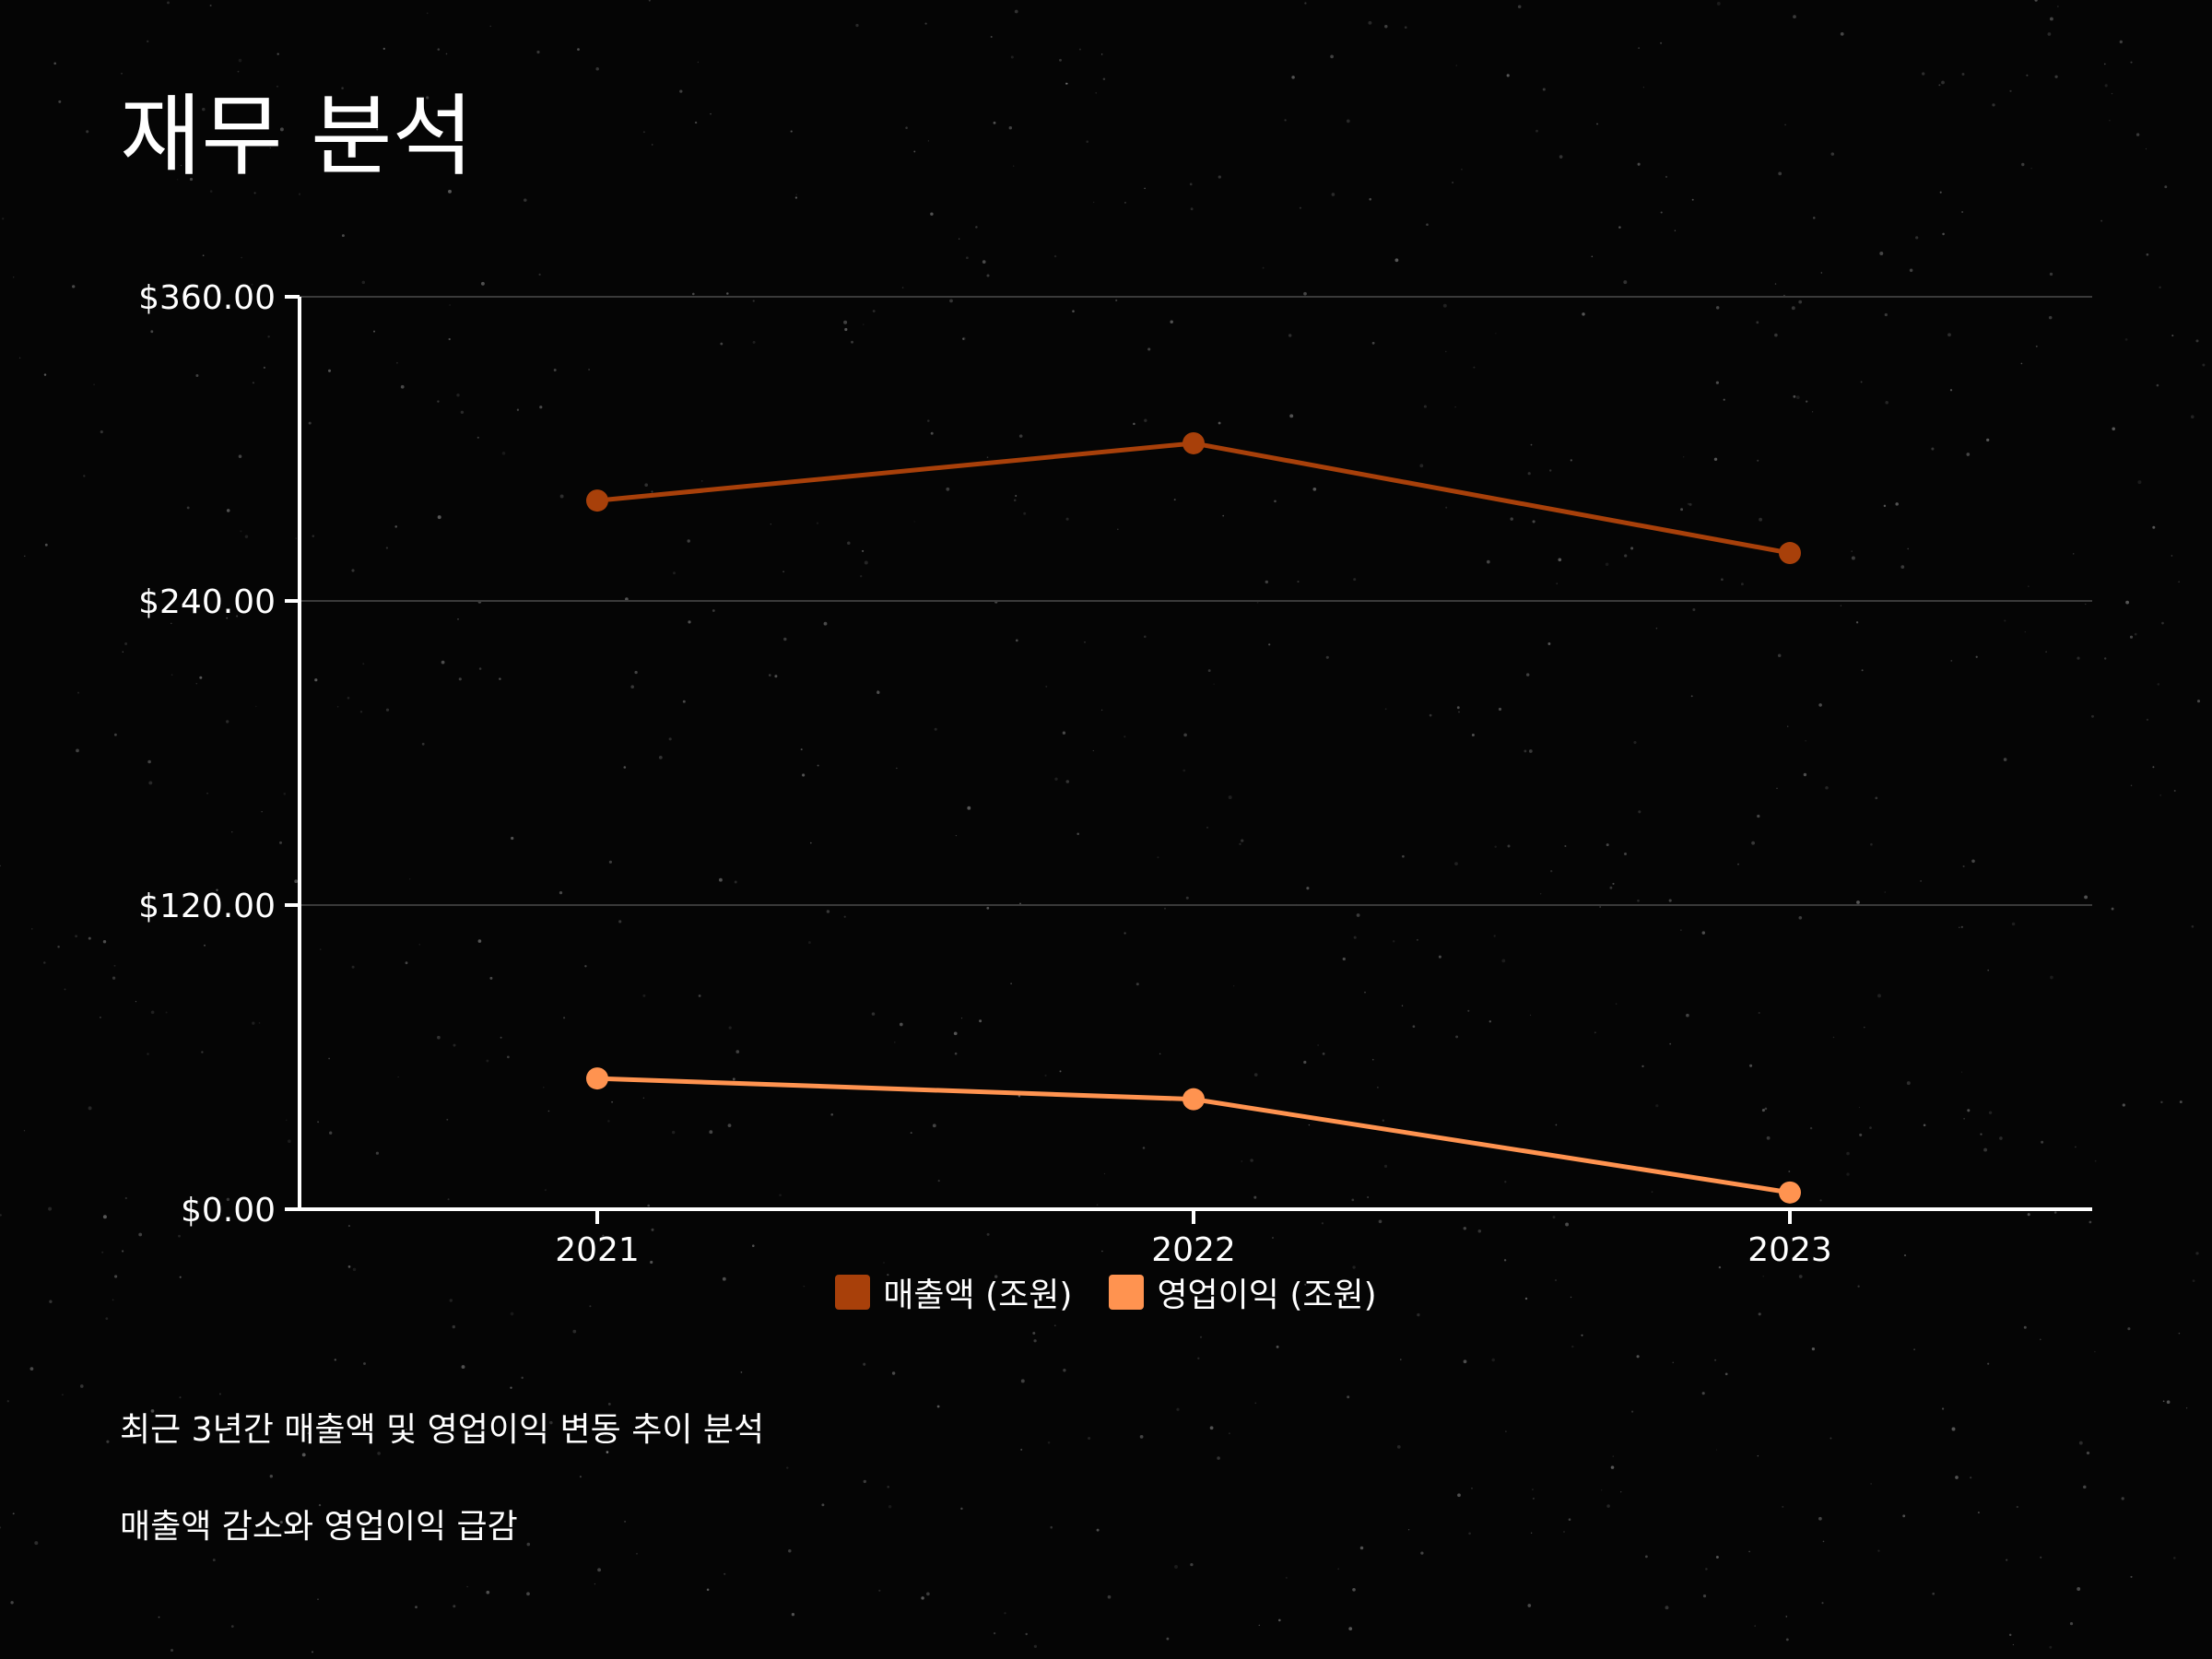 The height and width of the screenshot is (1659, 2212). Describe the element at coordinates (442, 1430) in the screenshot. I see `note-trend-summary: 최근 3년간 매출액 및 영업이익 변동 추이 분석` at that location.